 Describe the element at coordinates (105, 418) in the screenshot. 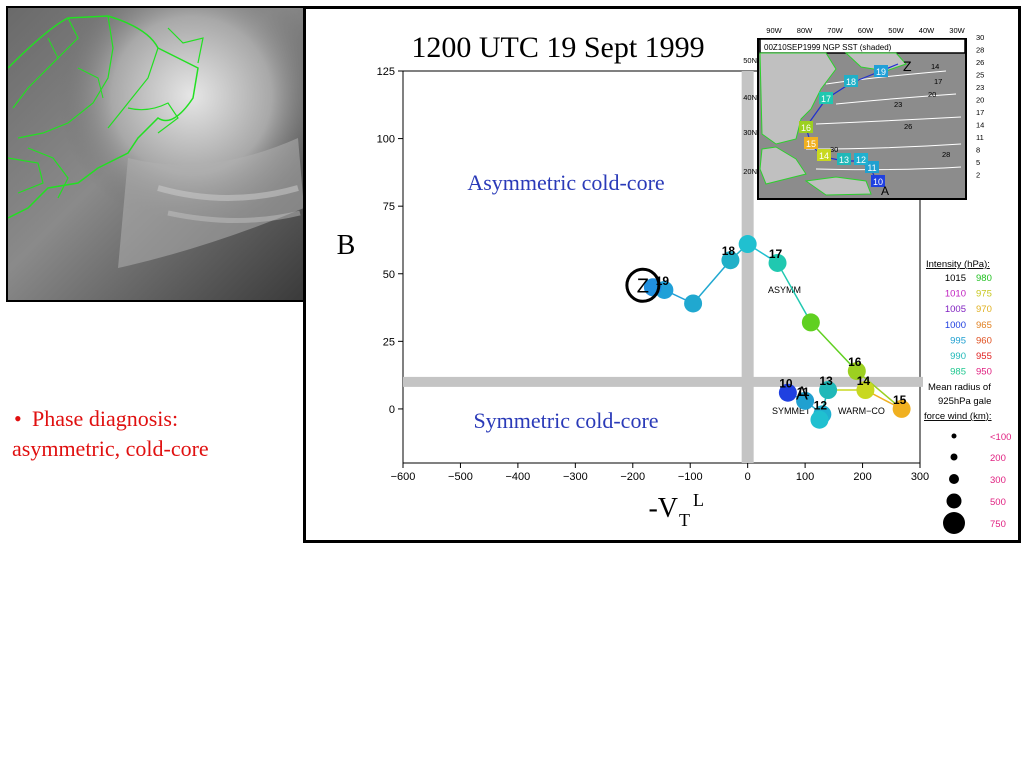

I see `bullet-line-1: Phase diagnosis:` at that location.